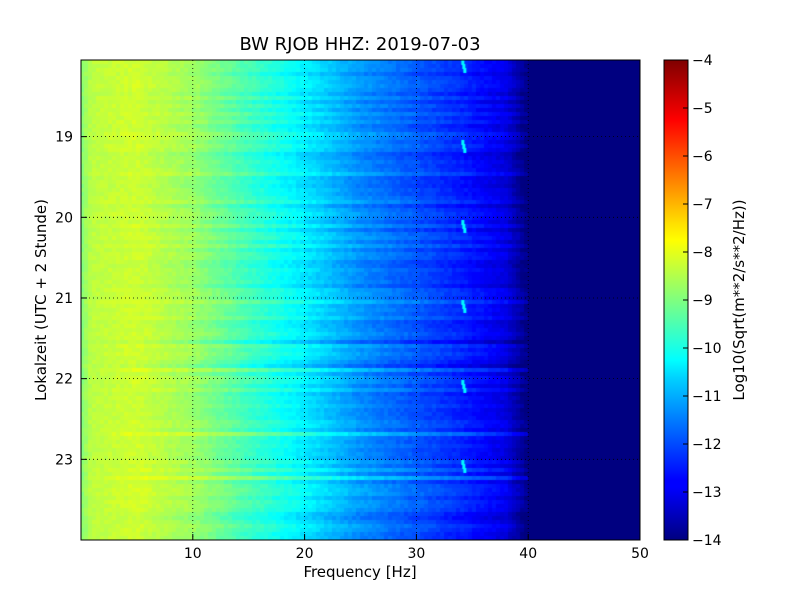 Image resolution: width=800 pixels, height=600 pixels. What do you see at coordinates (64, 380) in the screenshot?
I see `y-tick-label: 22` at bounding box center [64, 380].